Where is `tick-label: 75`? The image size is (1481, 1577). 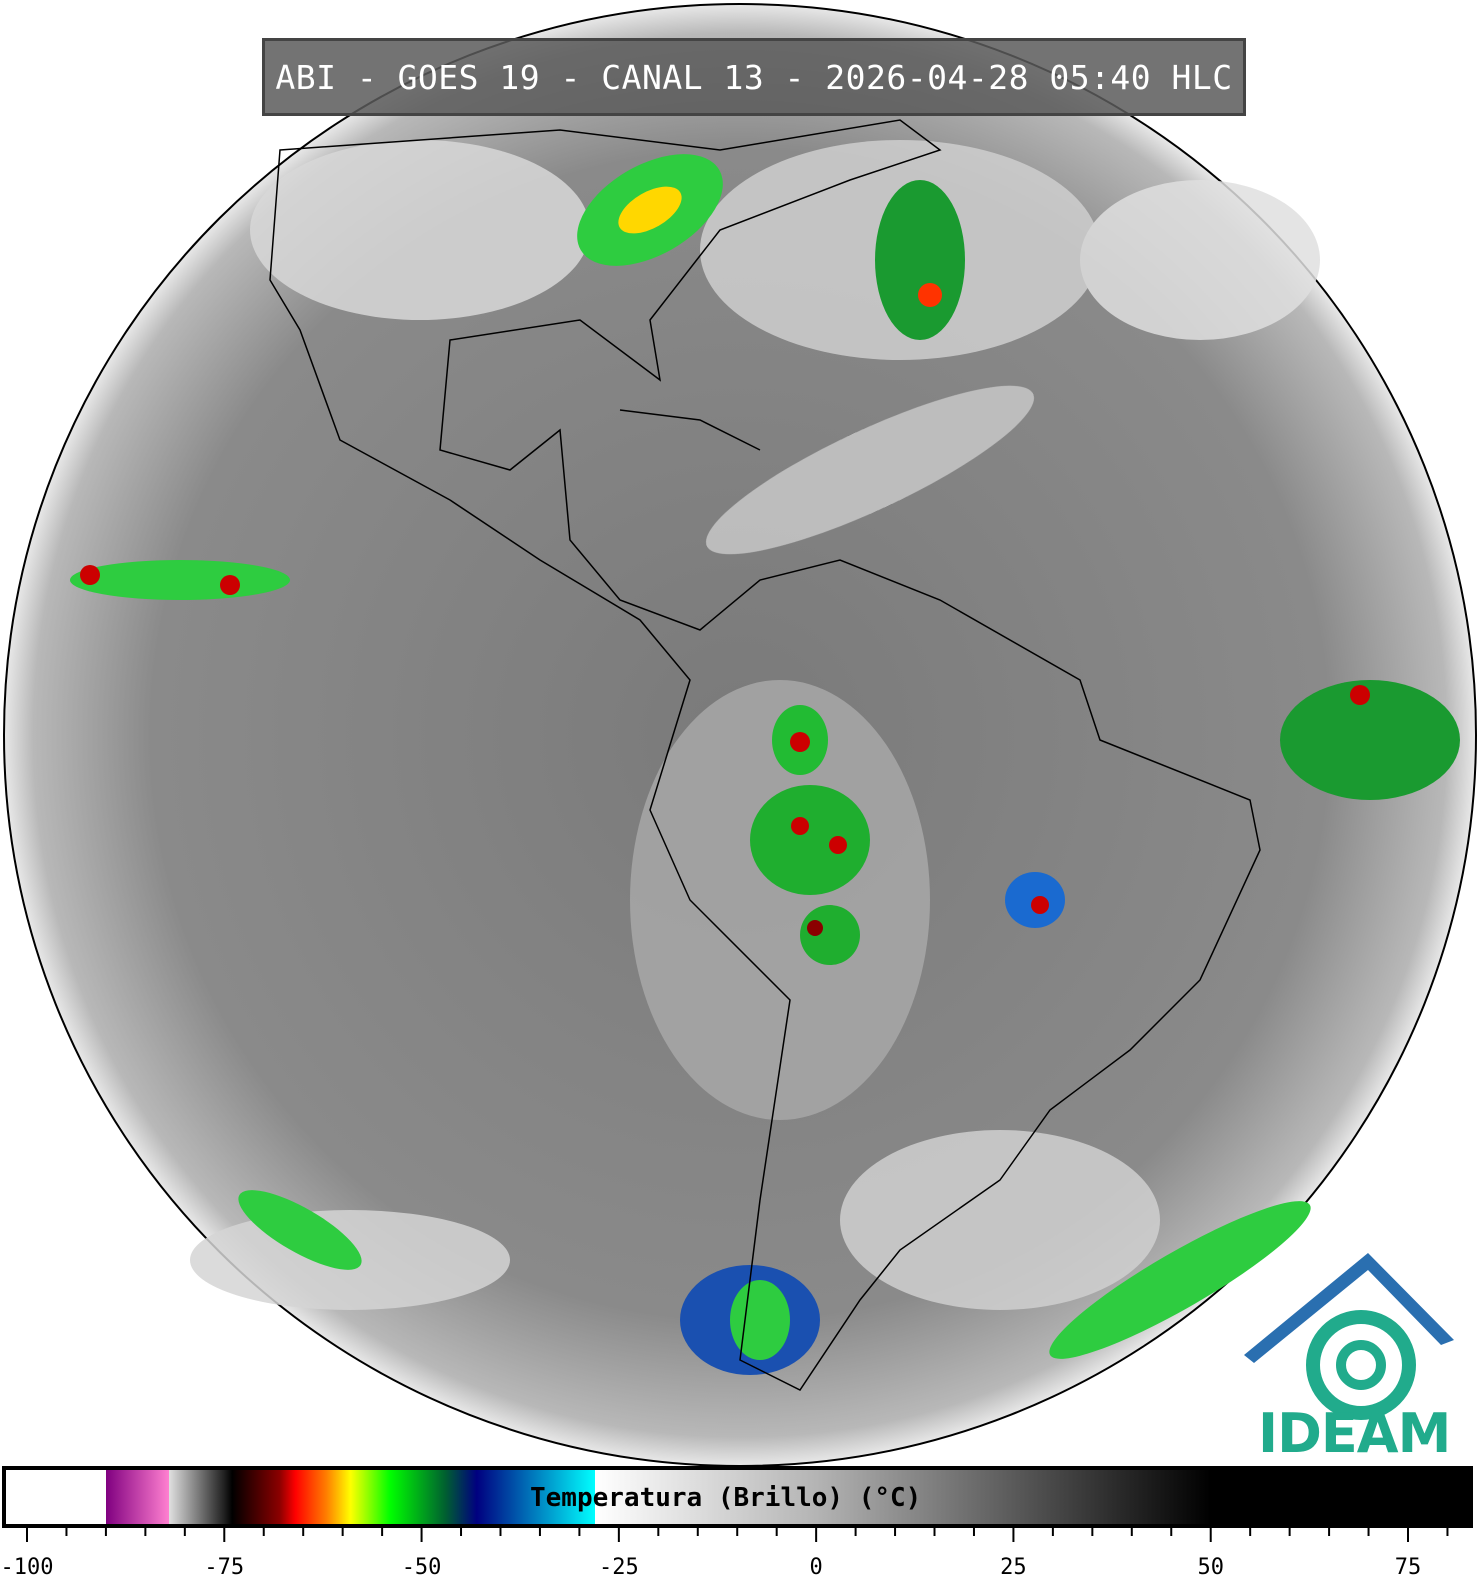
tick-label: 75 is located at coordinates (1408, 1566).